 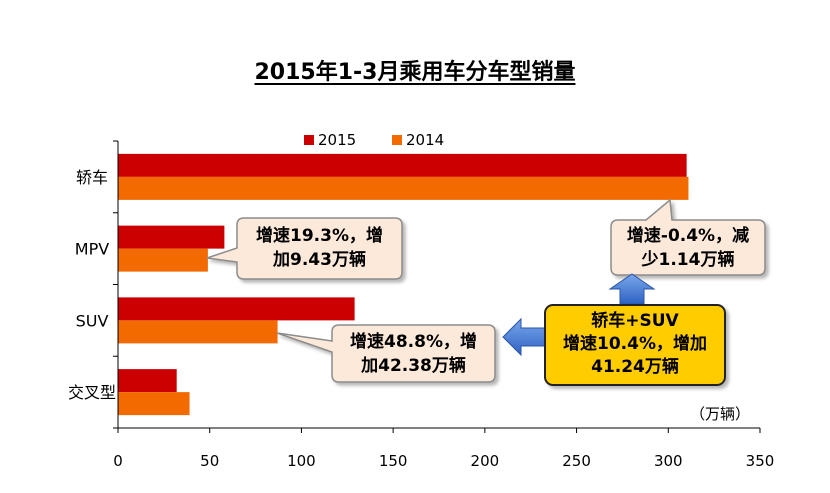 I want to click on combined-line2: 增速10.4%，增加, so click(x=635, y=344).